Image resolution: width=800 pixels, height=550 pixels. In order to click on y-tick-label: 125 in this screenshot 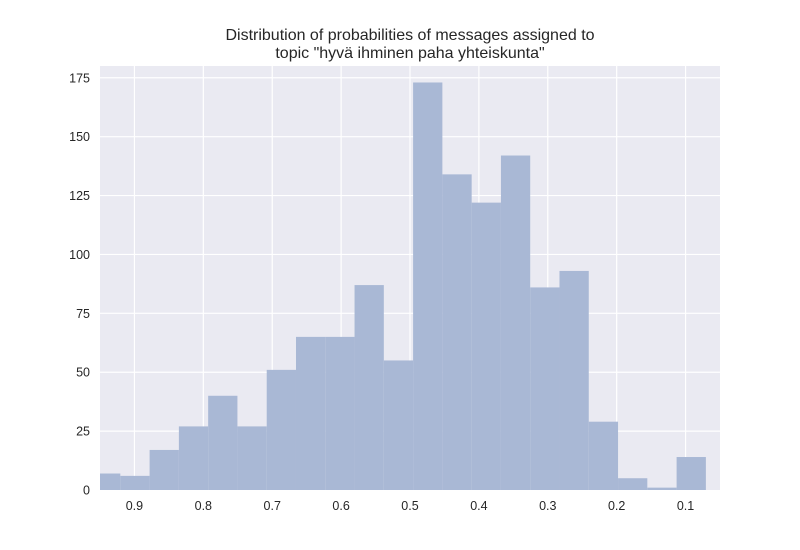, I will do `click(79, 196)`.